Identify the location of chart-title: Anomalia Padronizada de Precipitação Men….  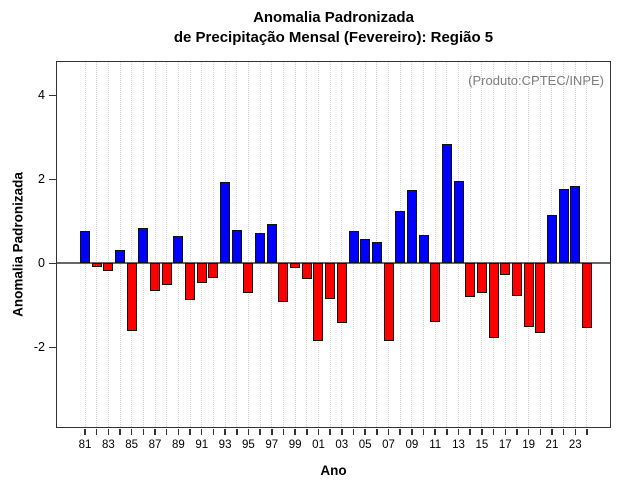
(333, 28).